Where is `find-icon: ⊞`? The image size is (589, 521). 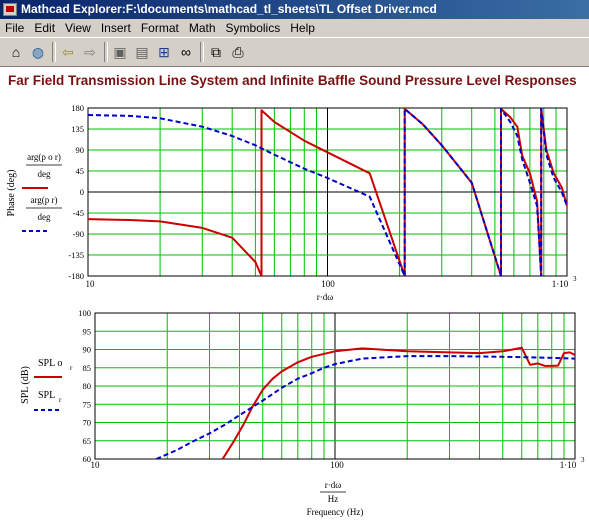 find-icon: ⊞ is located at coordinates (164, 52).